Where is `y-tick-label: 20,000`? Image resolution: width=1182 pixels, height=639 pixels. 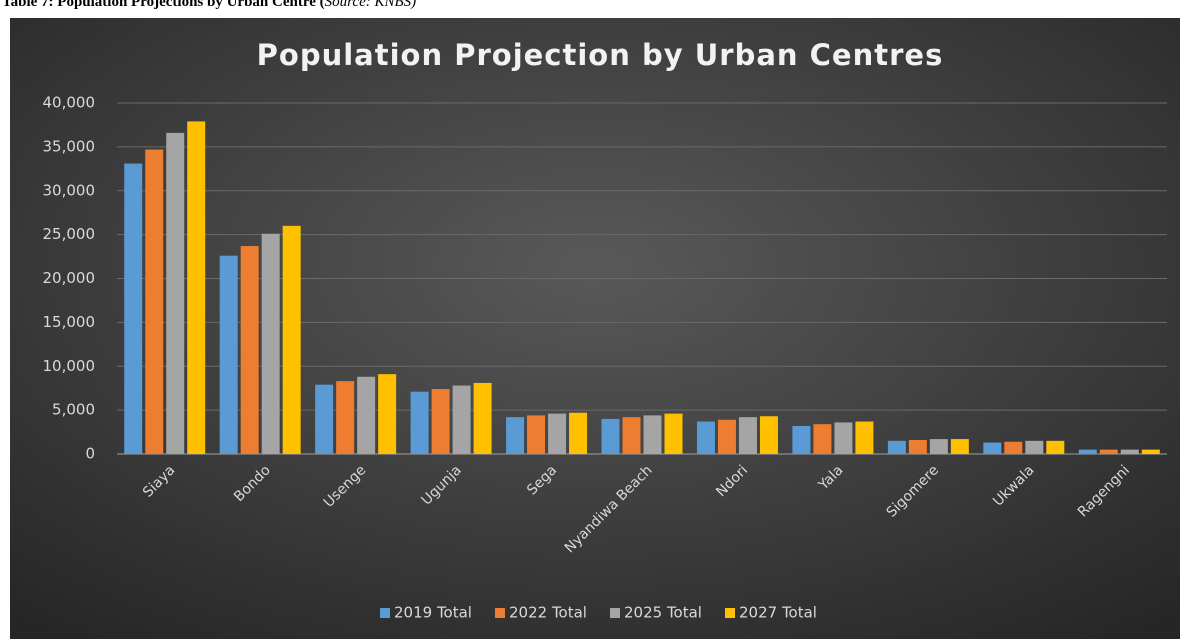
y-tick-label: 20,000 is located at coordinates (69, 278).